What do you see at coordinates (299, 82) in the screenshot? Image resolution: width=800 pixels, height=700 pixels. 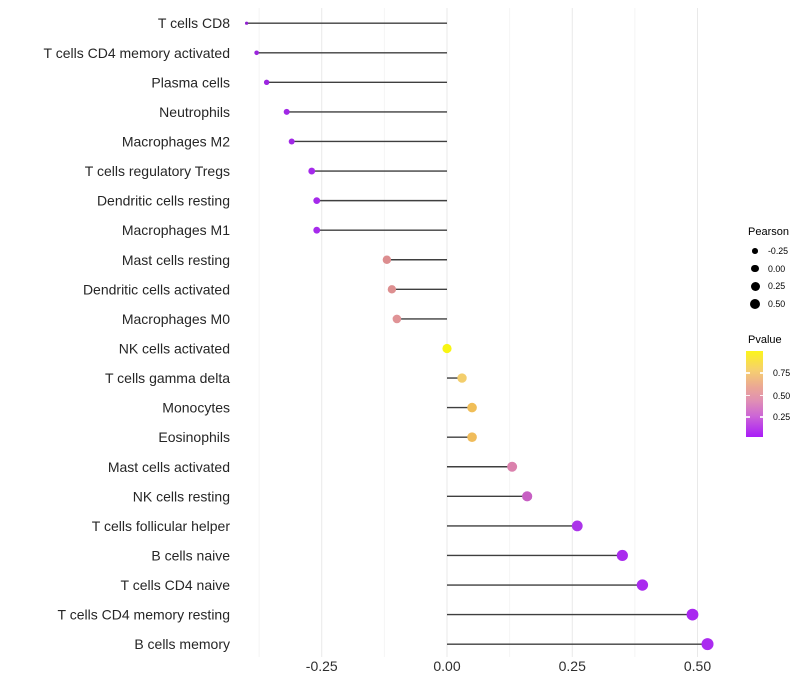 I see `lollipop-row: Plasma cells` at bounding box center [299, 82].